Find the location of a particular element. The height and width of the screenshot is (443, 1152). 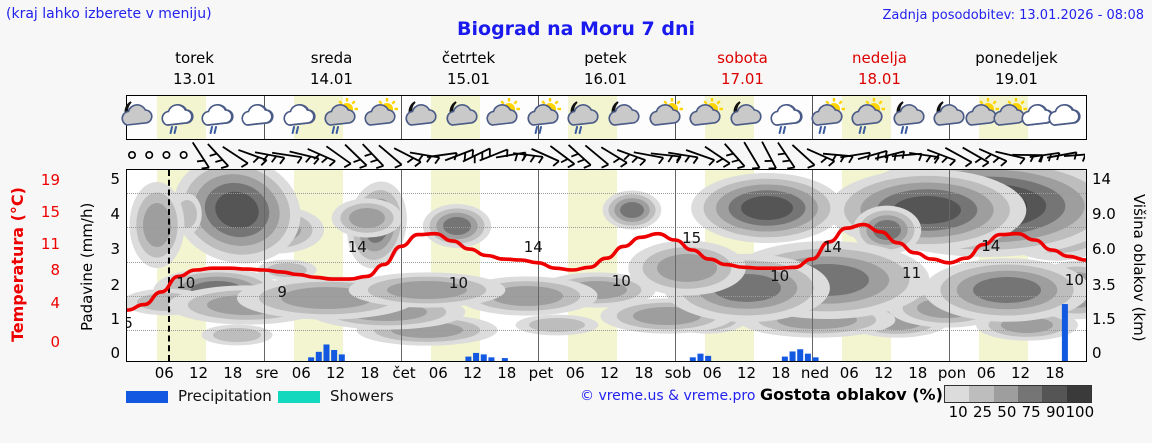

day-date: 16.01 is located at coordinates (605, 79).